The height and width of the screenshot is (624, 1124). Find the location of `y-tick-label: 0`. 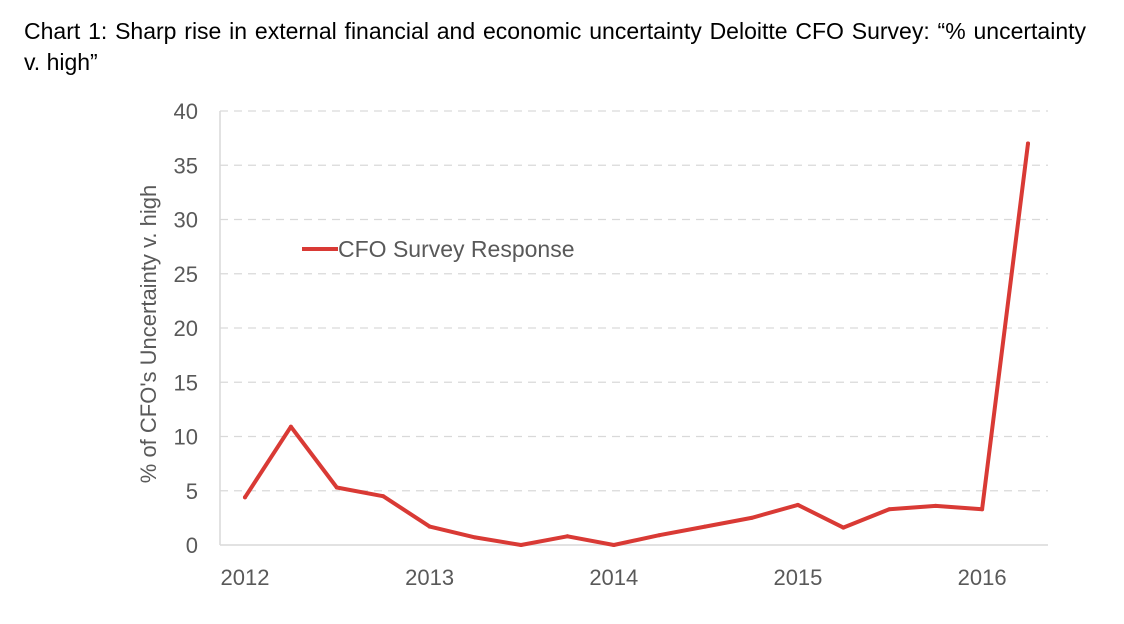

y-tick-label: 0 is located at coordinates (192, 545).